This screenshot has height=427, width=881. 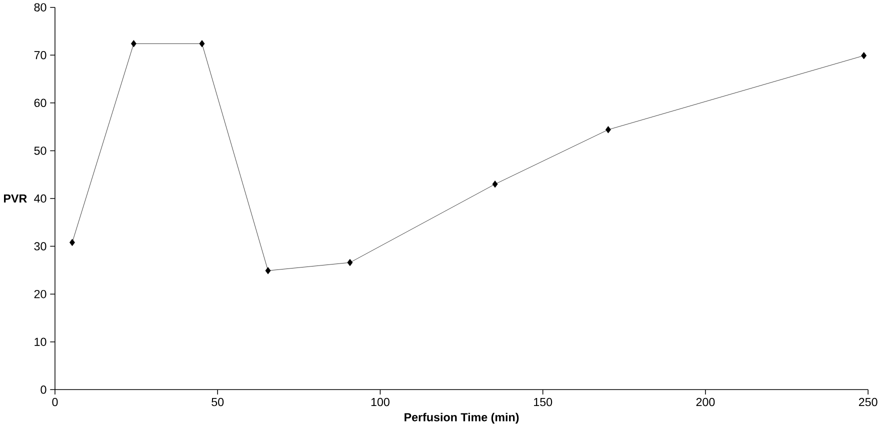 What do you see at coordinates (40, 150) in the screenshot?
I see `y-tick-label: 50` at bounding box center [40, 150].